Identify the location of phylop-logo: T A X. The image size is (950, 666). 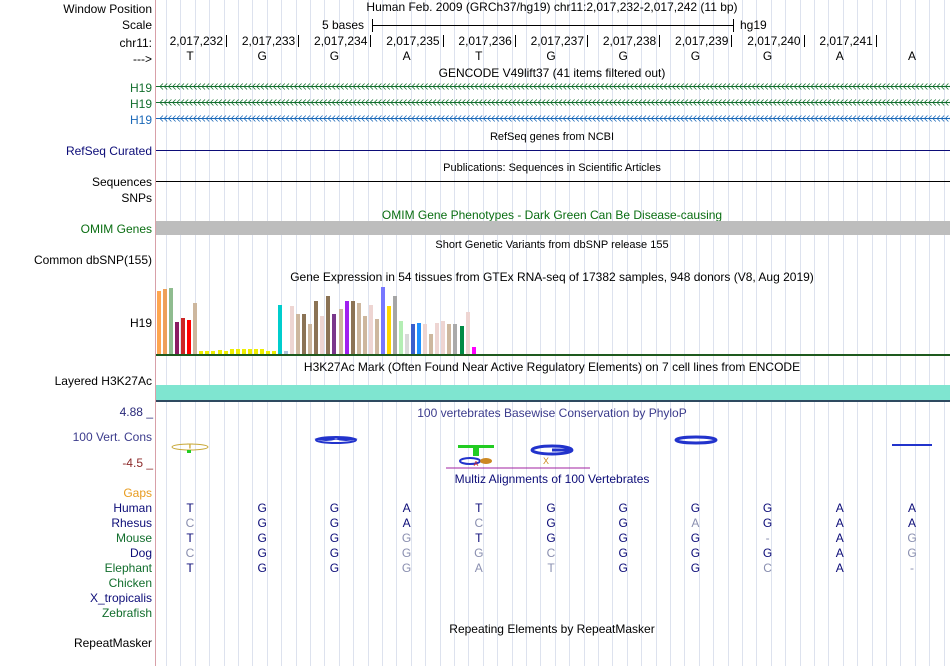
(553, 448).